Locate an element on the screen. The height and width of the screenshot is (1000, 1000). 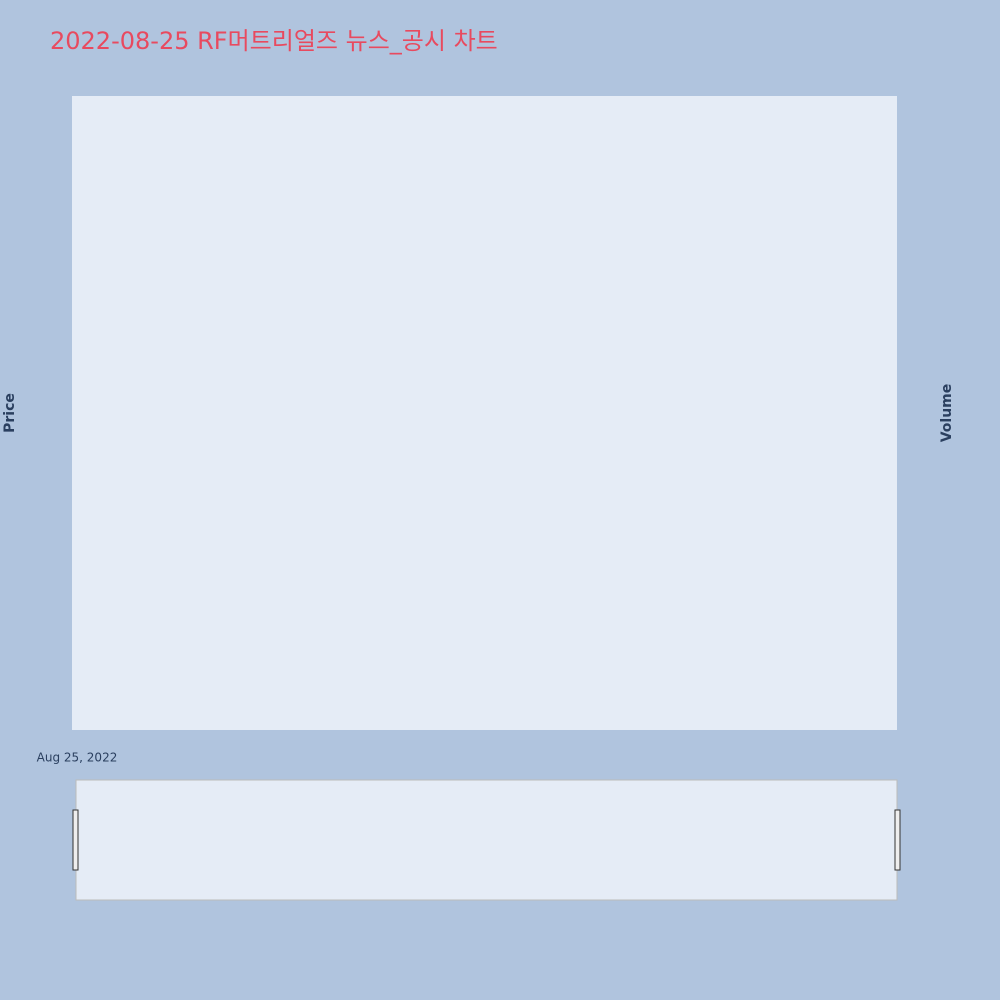
y-axis-title: Price is located at coordinates (10, 413).